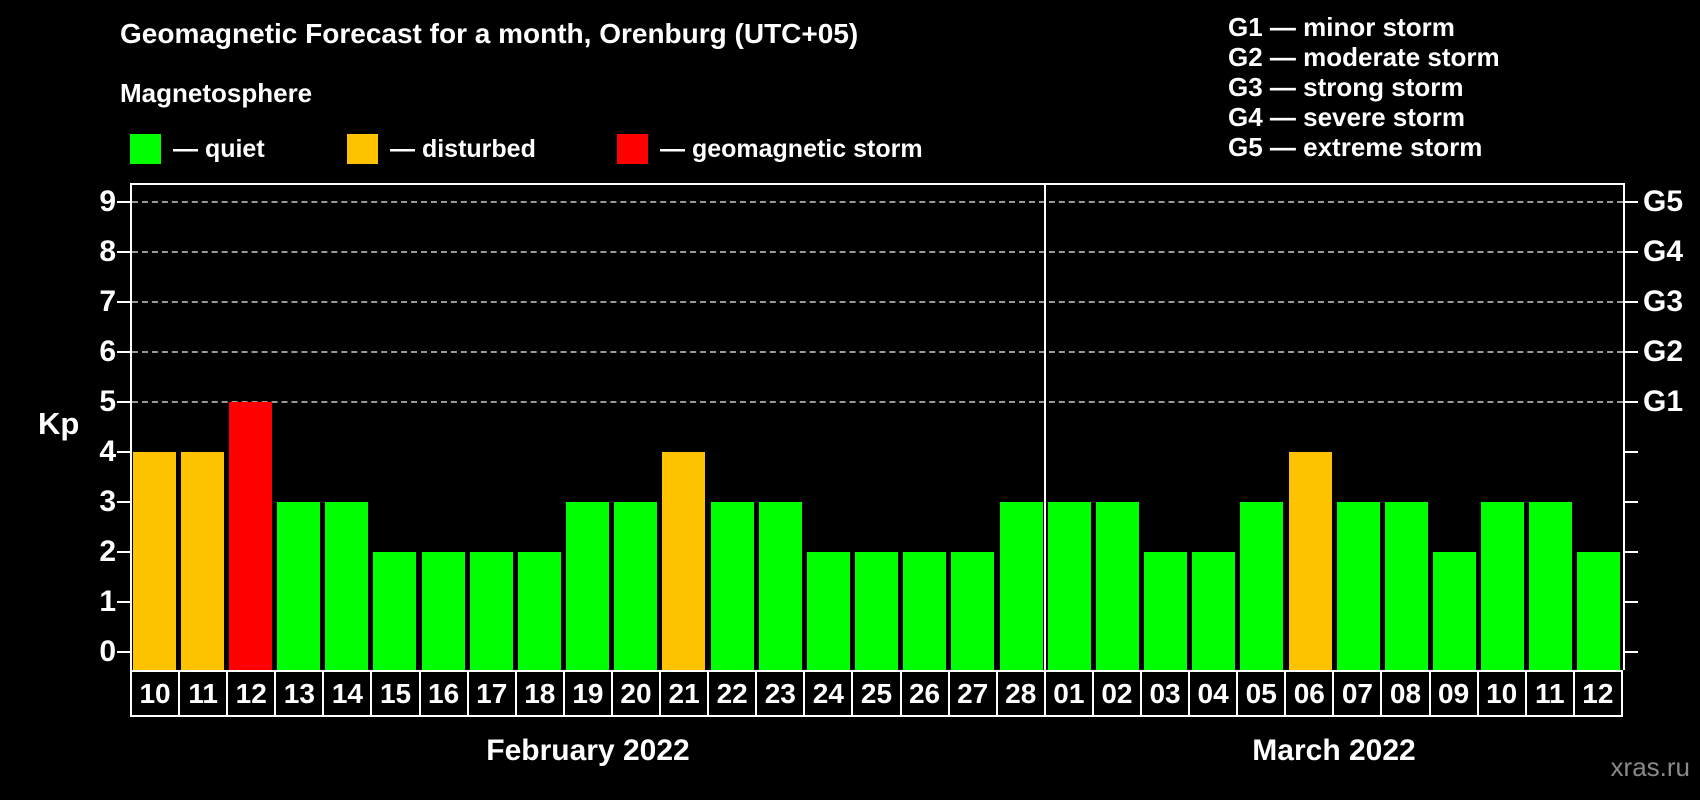 The width and height of the screenshot is (1700, 800). I want to click on legend-swatch-disturbed, so click(362, 149).